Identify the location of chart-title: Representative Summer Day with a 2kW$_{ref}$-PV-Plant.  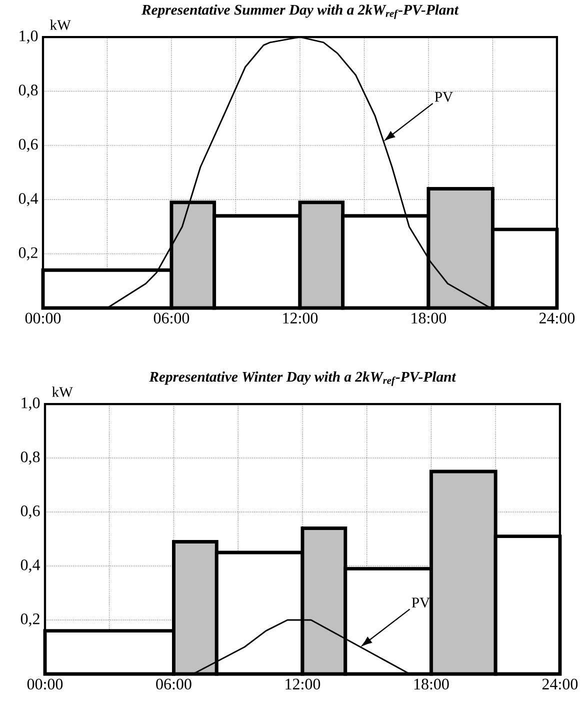
(301, 12).